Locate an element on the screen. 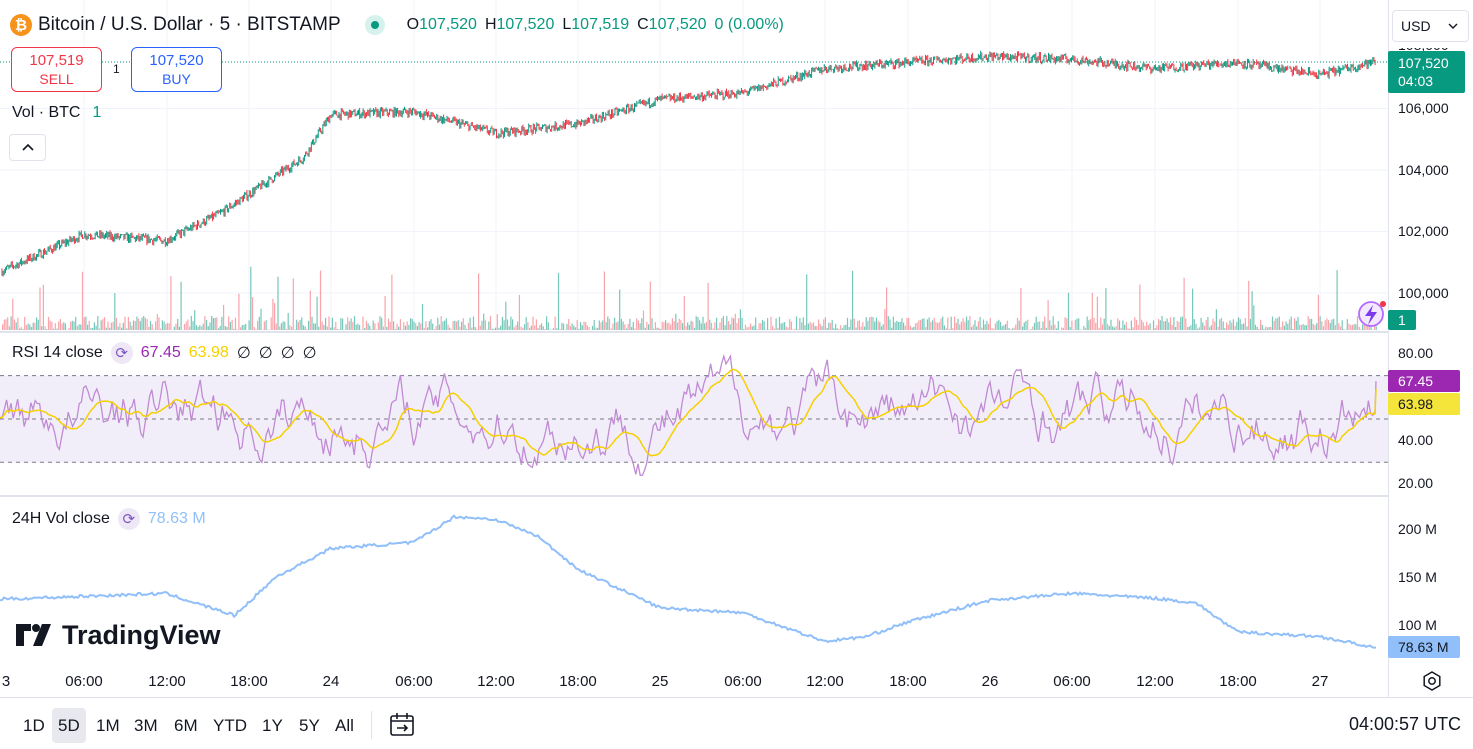 This screenshot has height=749, width=1473. market-open-icon is located at coordinates (374, 25).